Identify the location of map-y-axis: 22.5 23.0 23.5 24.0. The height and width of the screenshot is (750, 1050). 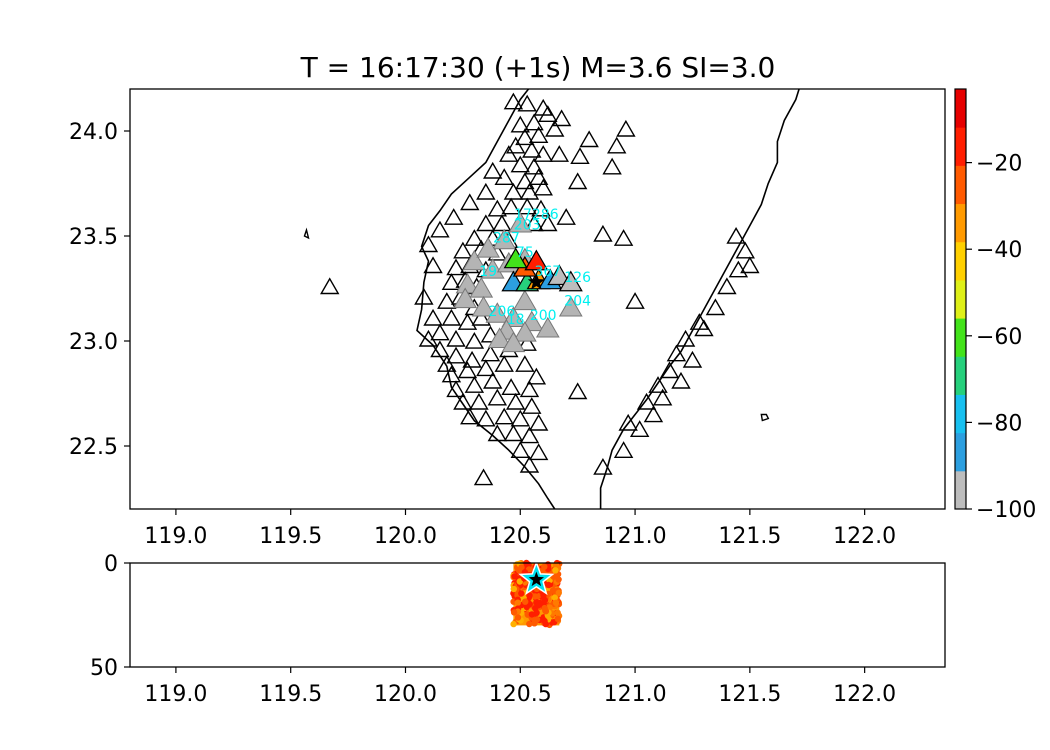
(99, 290).